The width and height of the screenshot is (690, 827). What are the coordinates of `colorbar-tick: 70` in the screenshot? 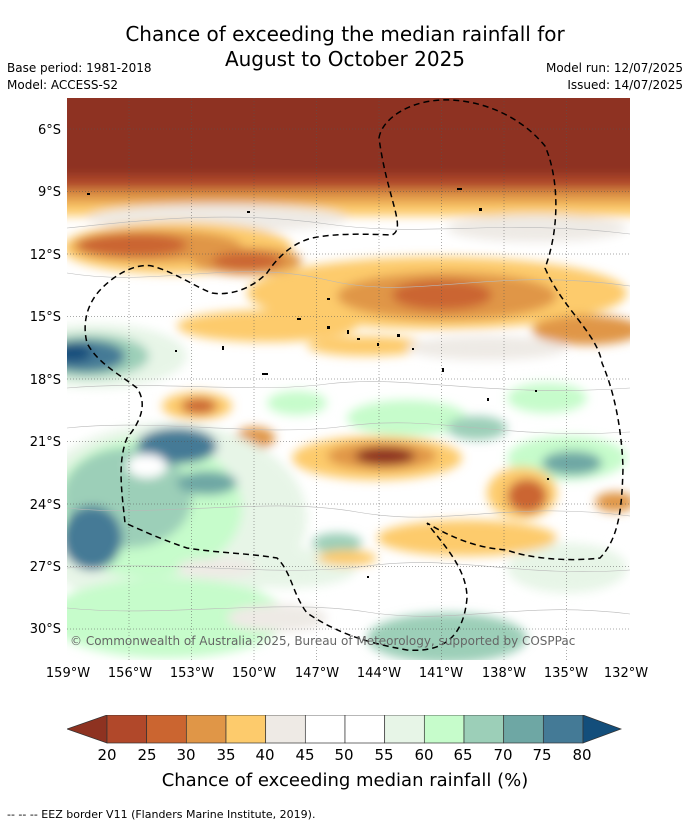 It's located at (503, 755).